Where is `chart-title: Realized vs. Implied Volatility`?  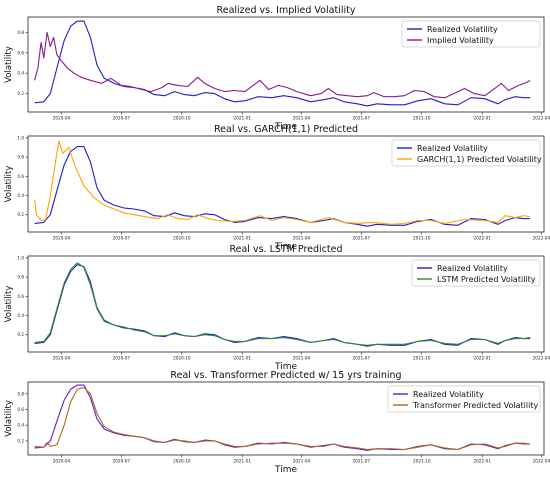 chart-title: Realized vs. Implied Volatility is located at coordinates (286, 10).